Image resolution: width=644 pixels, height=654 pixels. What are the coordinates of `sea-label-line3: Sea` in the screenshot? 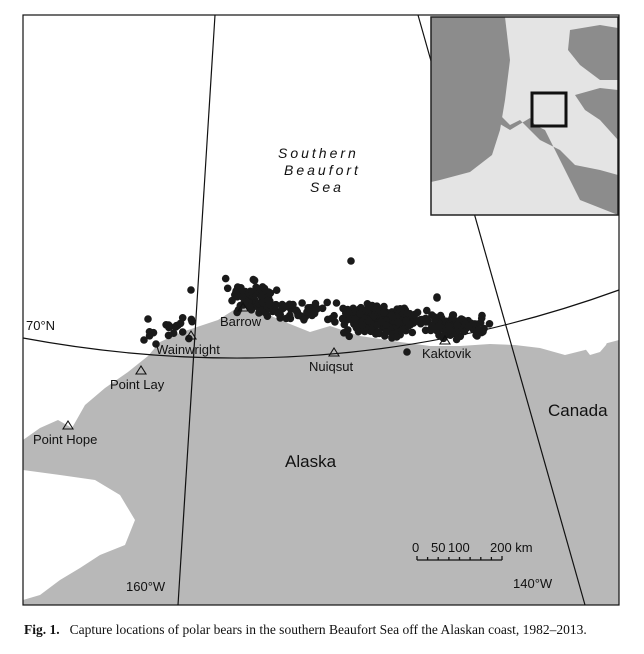 It's located at (327, 187).